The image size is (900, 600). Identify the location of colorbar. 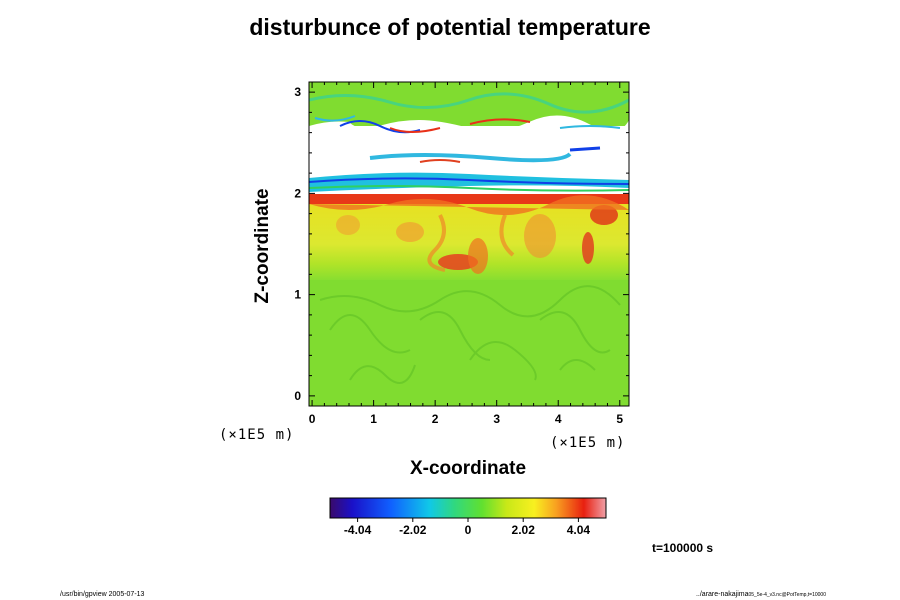
(468, 508).